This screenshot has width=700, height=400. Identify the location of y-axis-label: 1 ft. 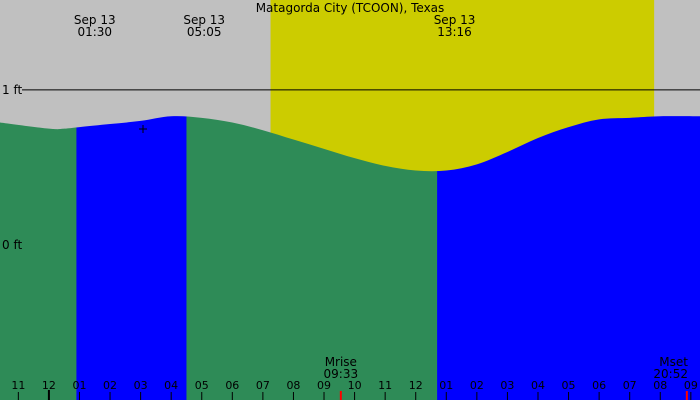
(12, 90).